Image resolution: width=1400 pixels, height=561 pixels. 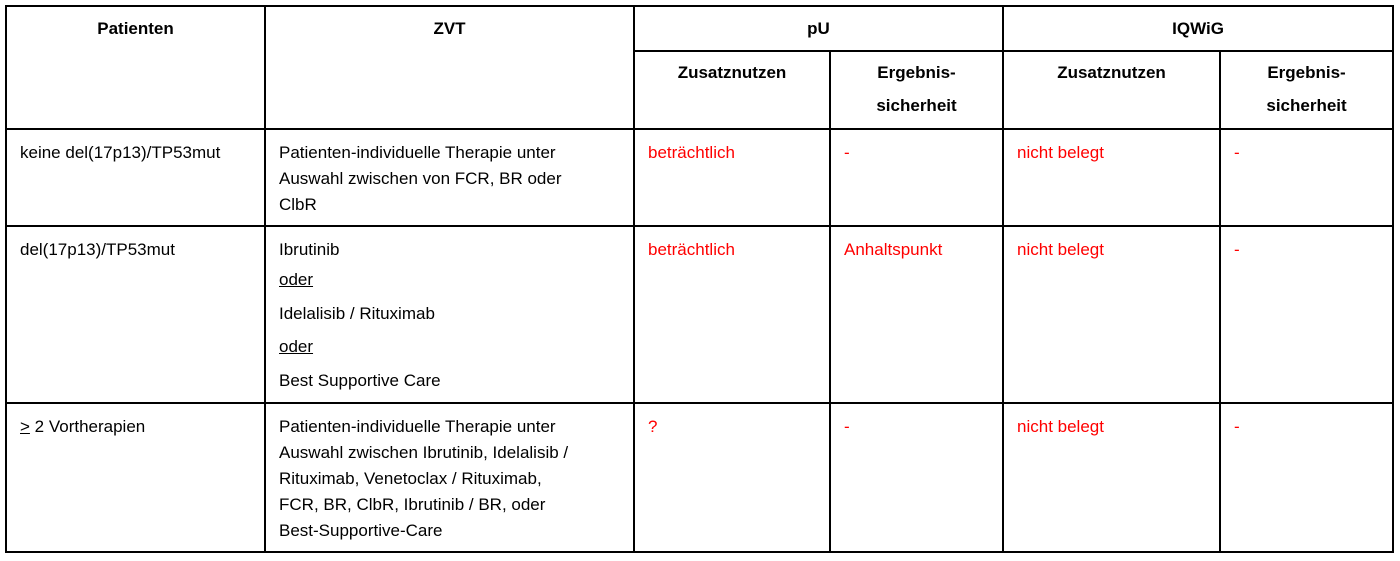 What do you see at coordinates (449, 67) in the screenshot?
I see `header-zvt: ZVT` at bounding box center [449, 67].